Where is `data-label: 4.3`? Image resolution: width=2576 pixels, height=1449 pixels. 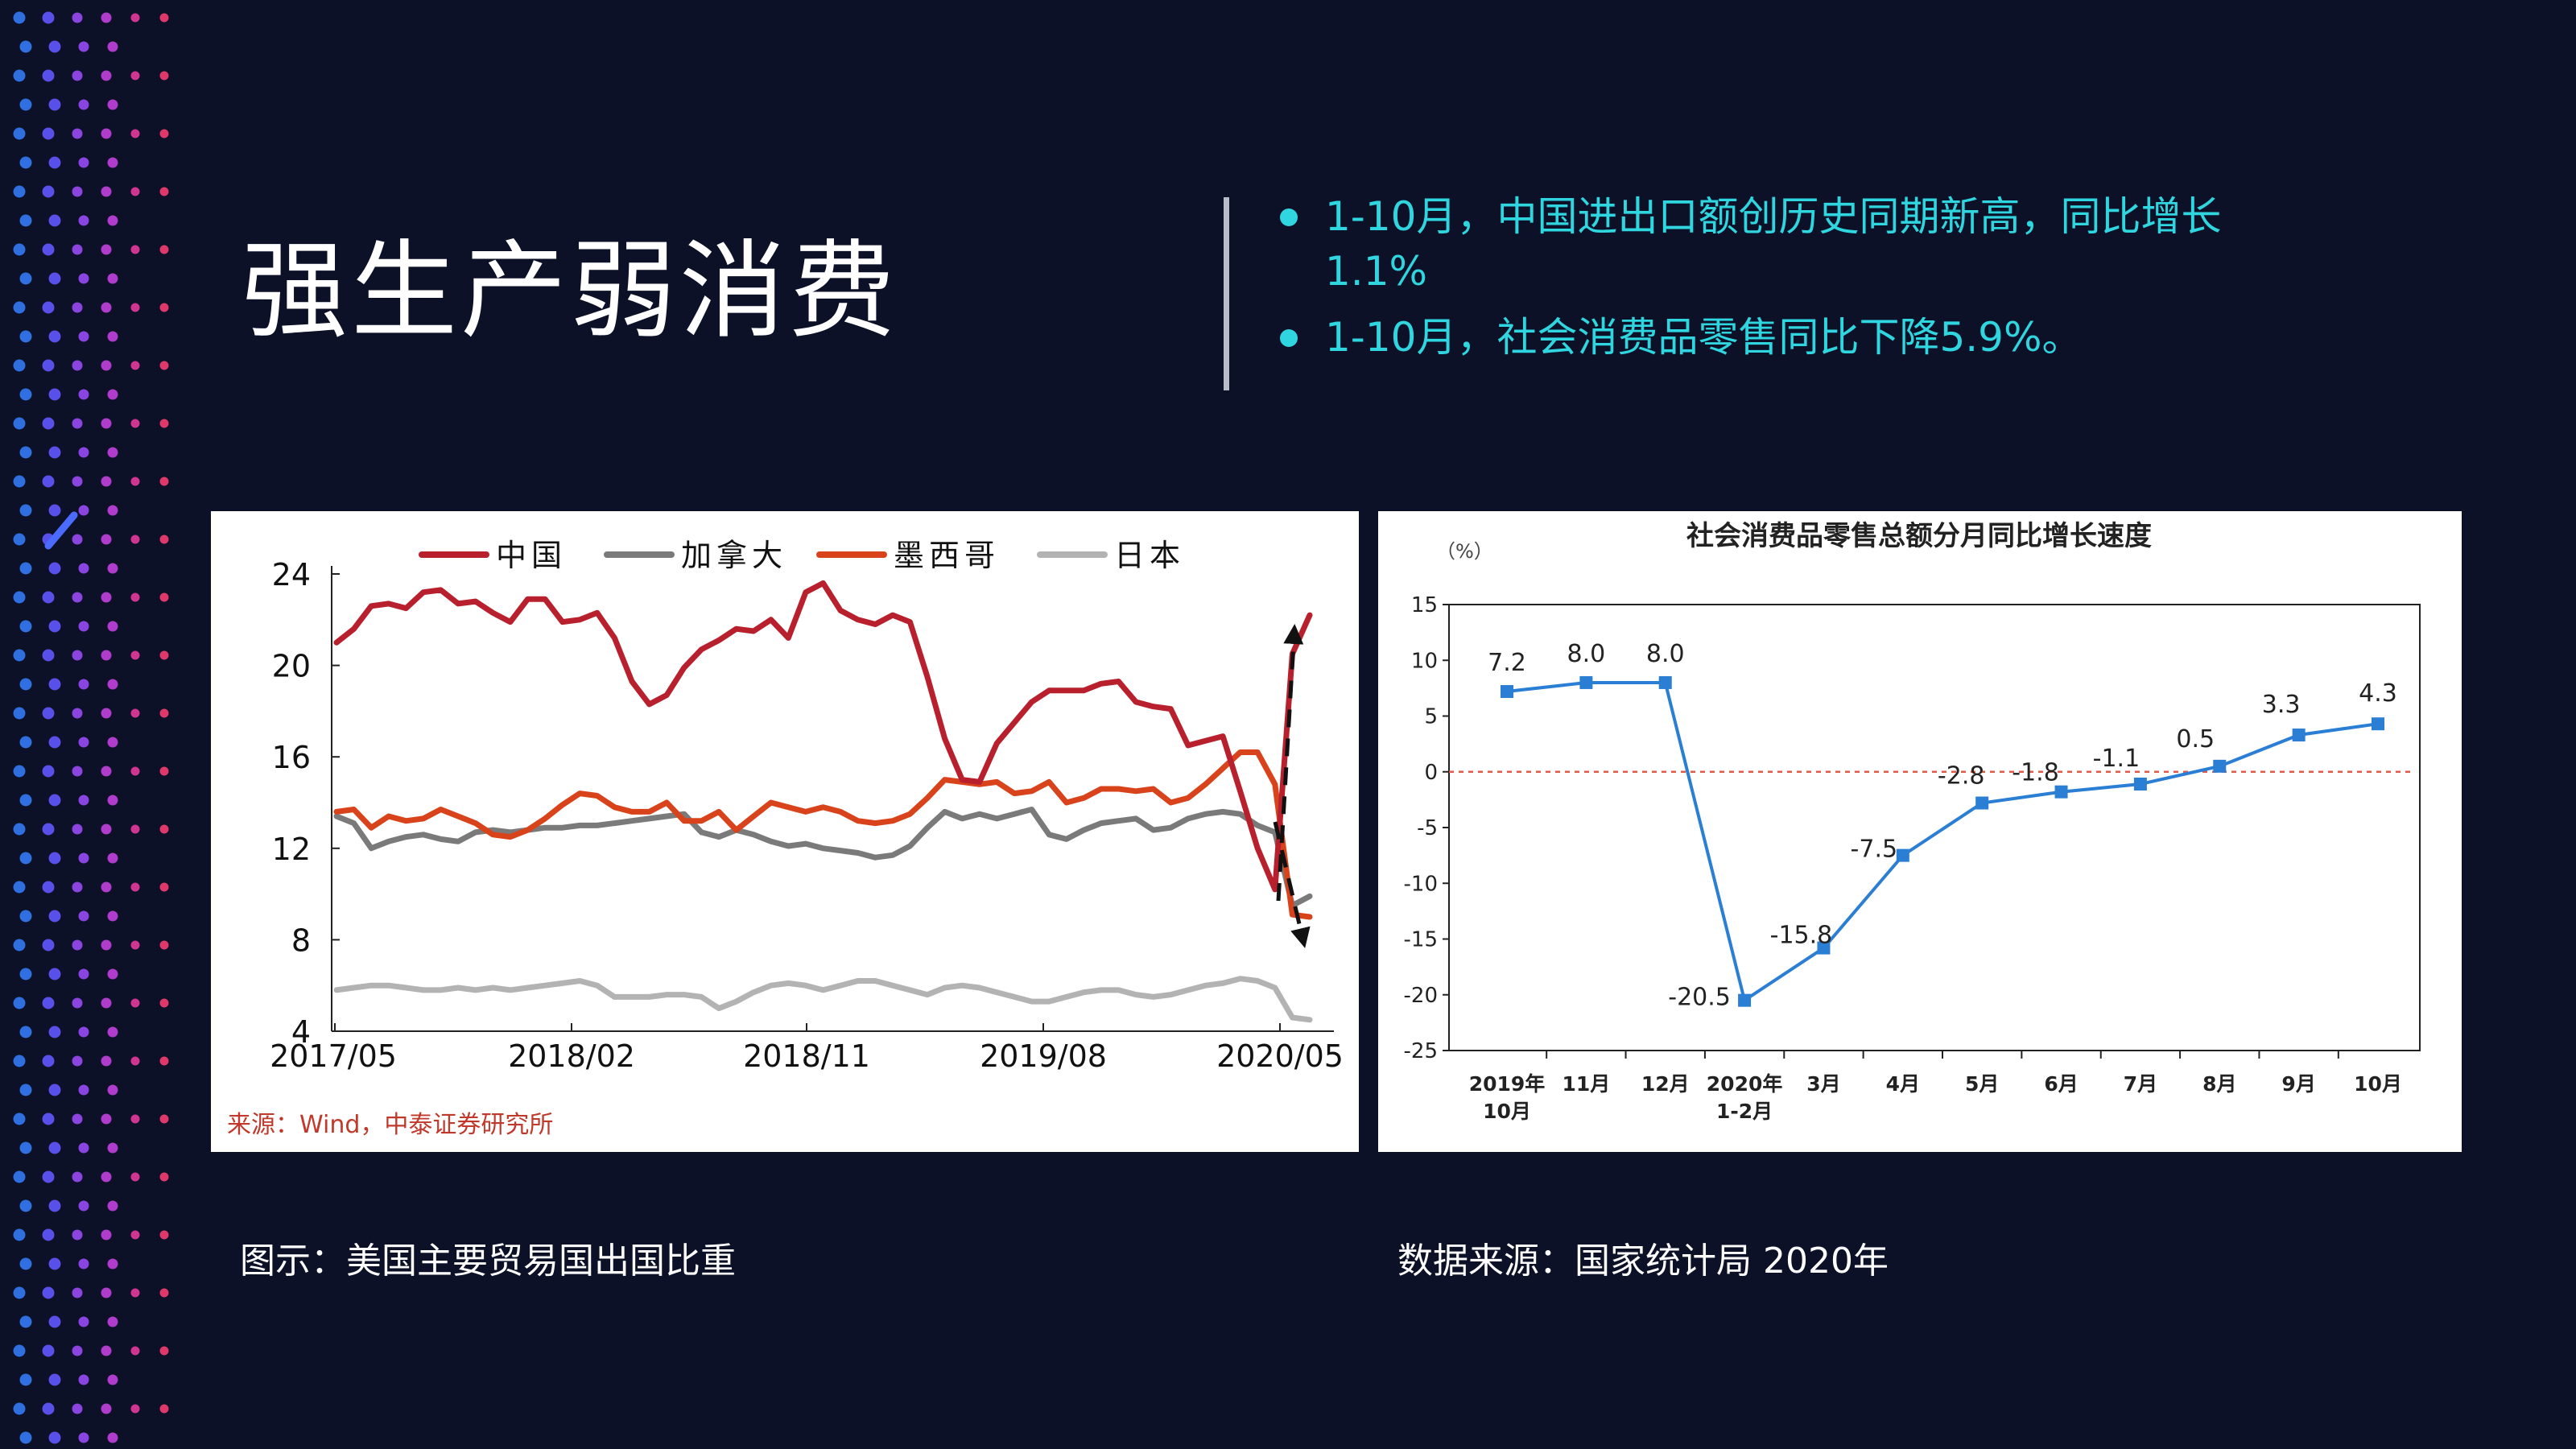 data-label: 4.3 is located at coordinates (2378, 693).